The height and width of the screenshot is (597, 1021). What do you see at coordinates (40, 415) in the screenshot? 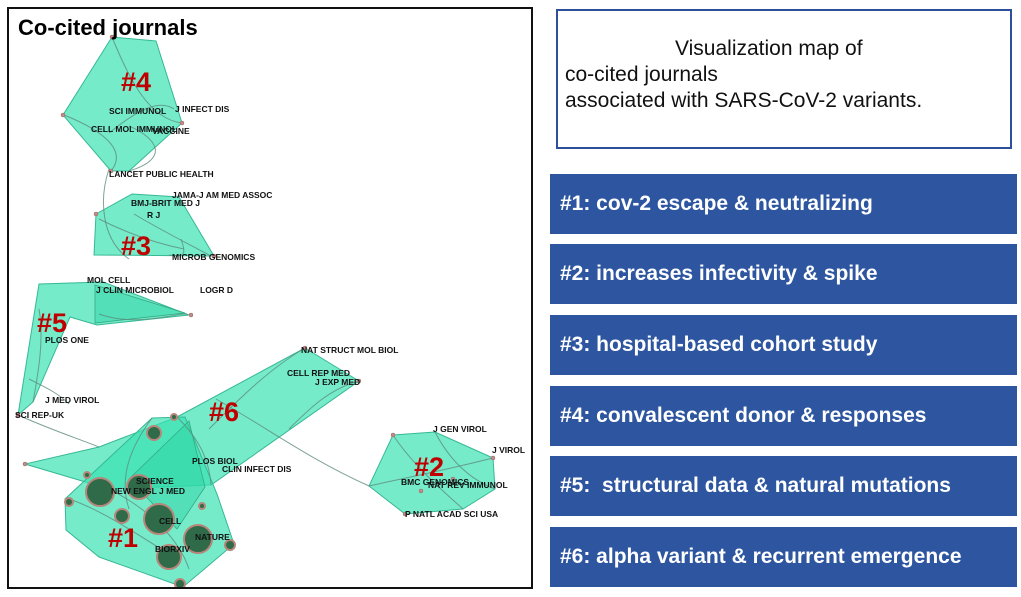
I see `journal-label: SCI REP-UK` at bounding box center [40, 415].